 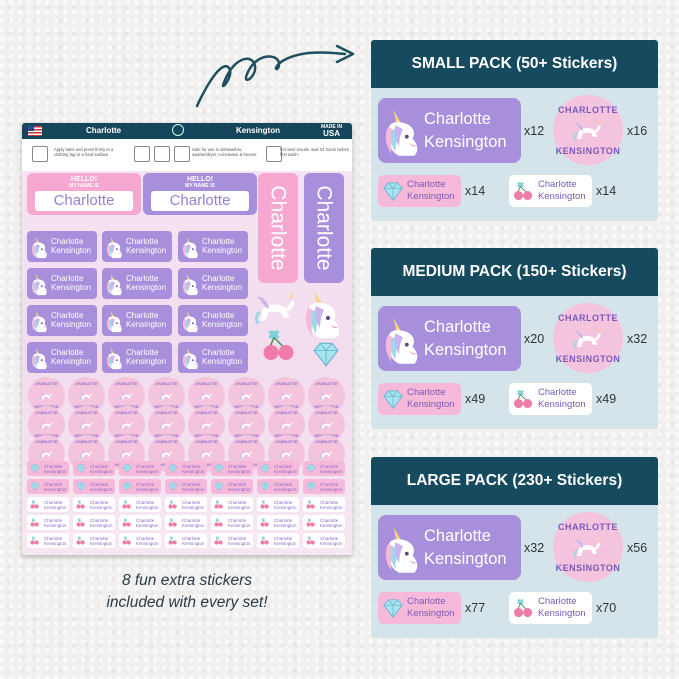 What do you see at coordinates (606, 608) in the screenshot?
I see `cherry-quantity: x70` at bounding box center [606, 608].